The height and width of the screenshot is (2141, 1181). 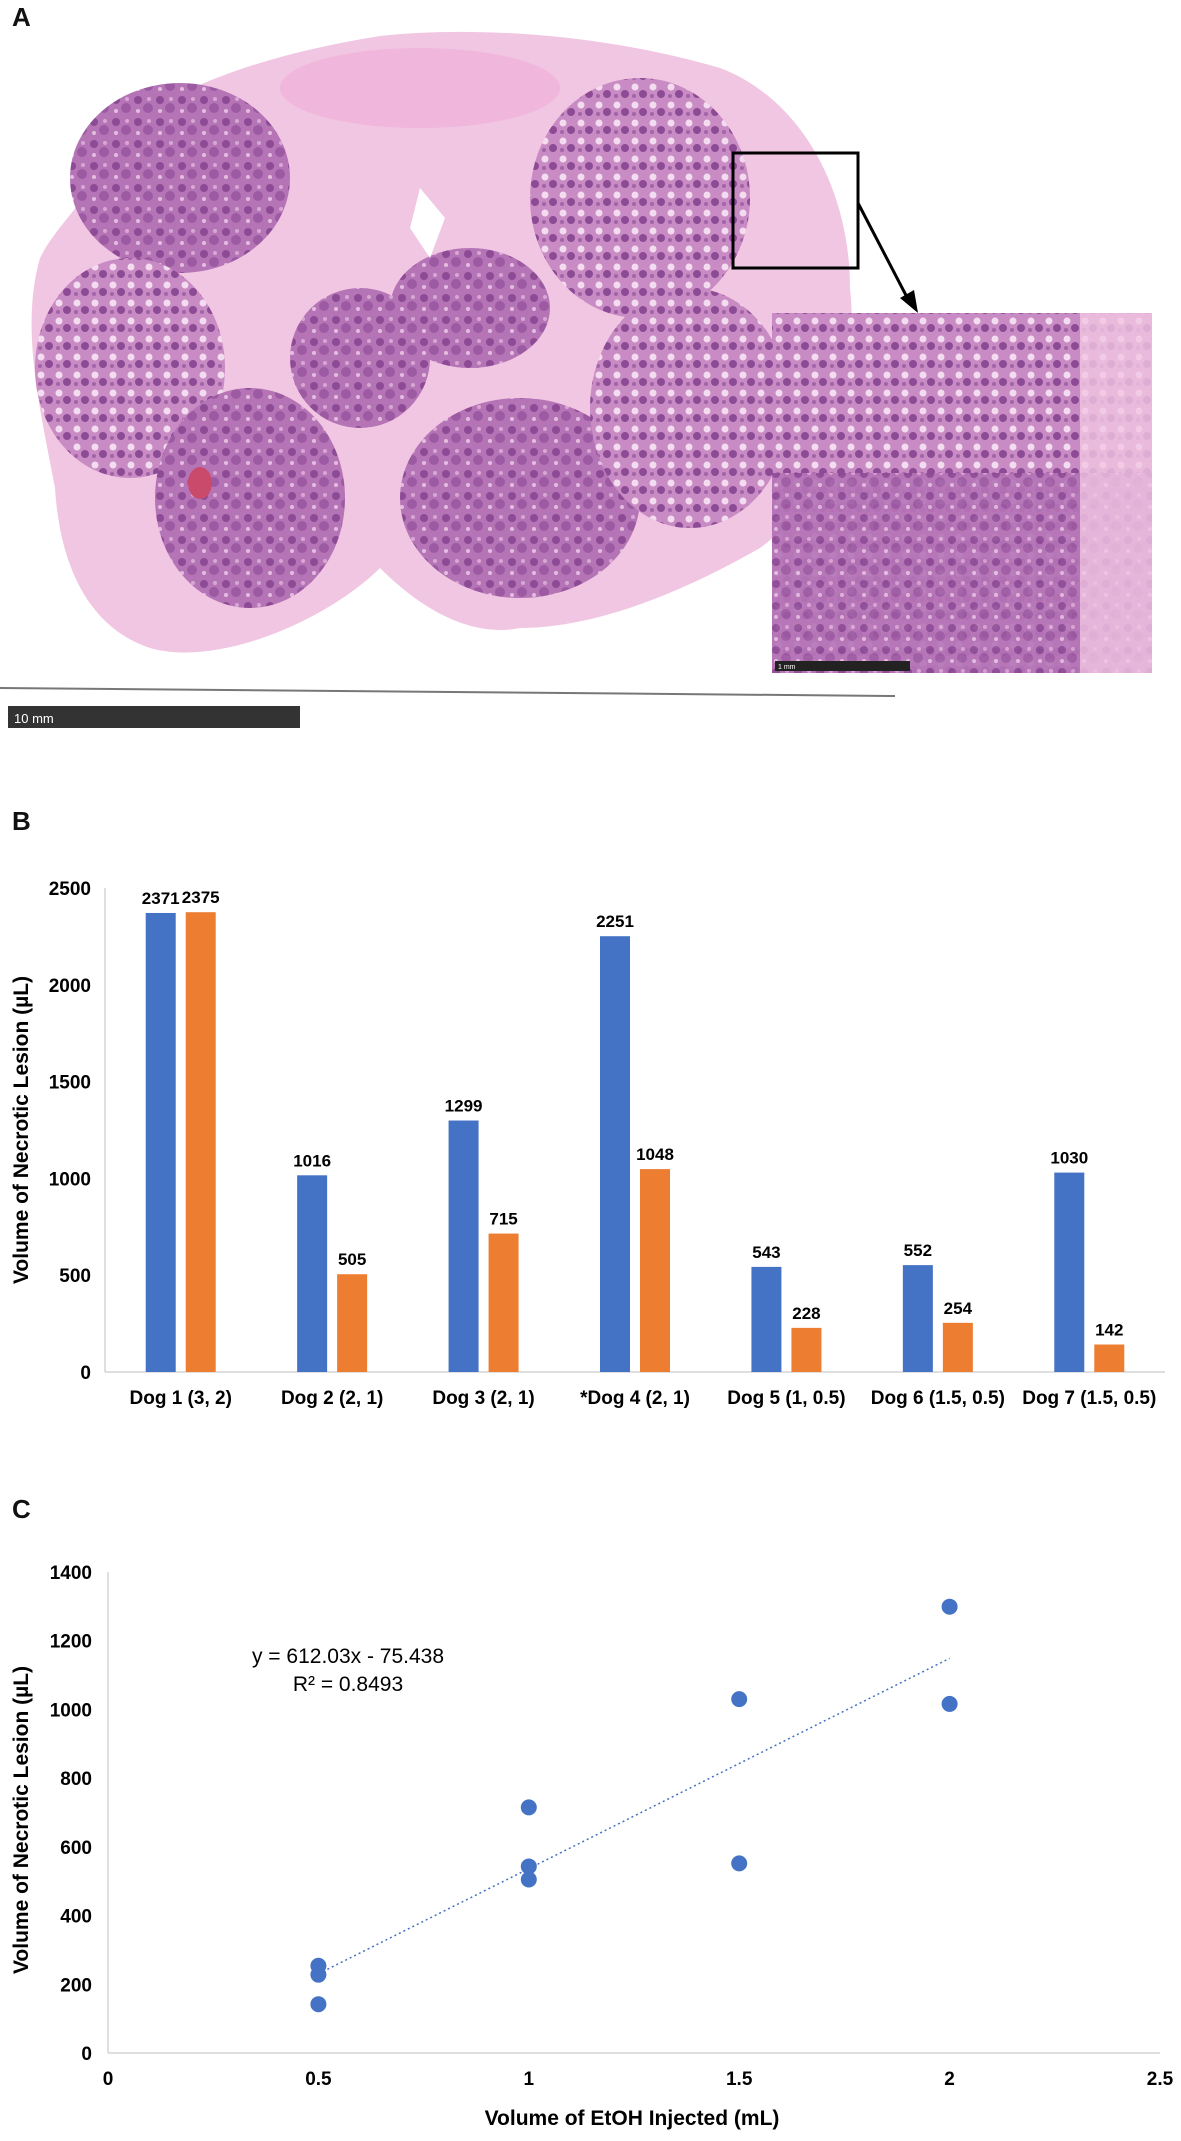 What do you see at coordinates (1160, 2079) in the screenshot?
I see `scatter-x-tick-label: 2.5` at bounding box center [1160, 2079].